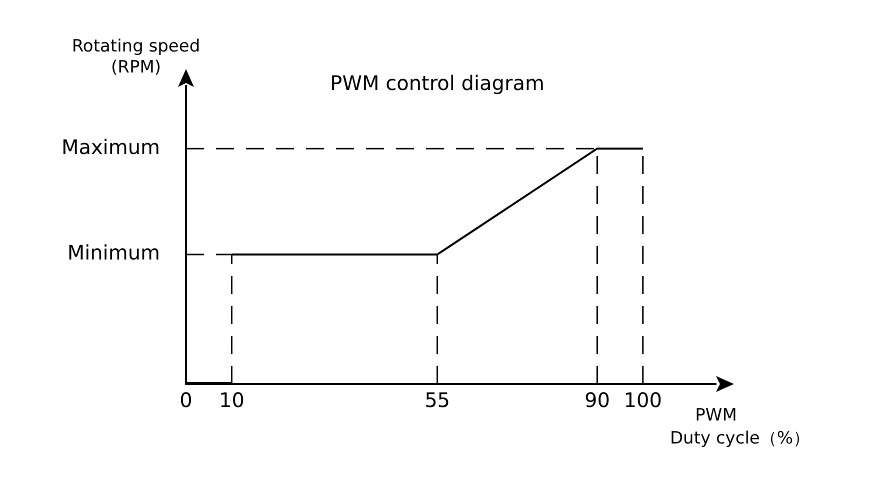 The image size is (882, 490). I want to click on x-tick-label: 0, so click(186, 400).